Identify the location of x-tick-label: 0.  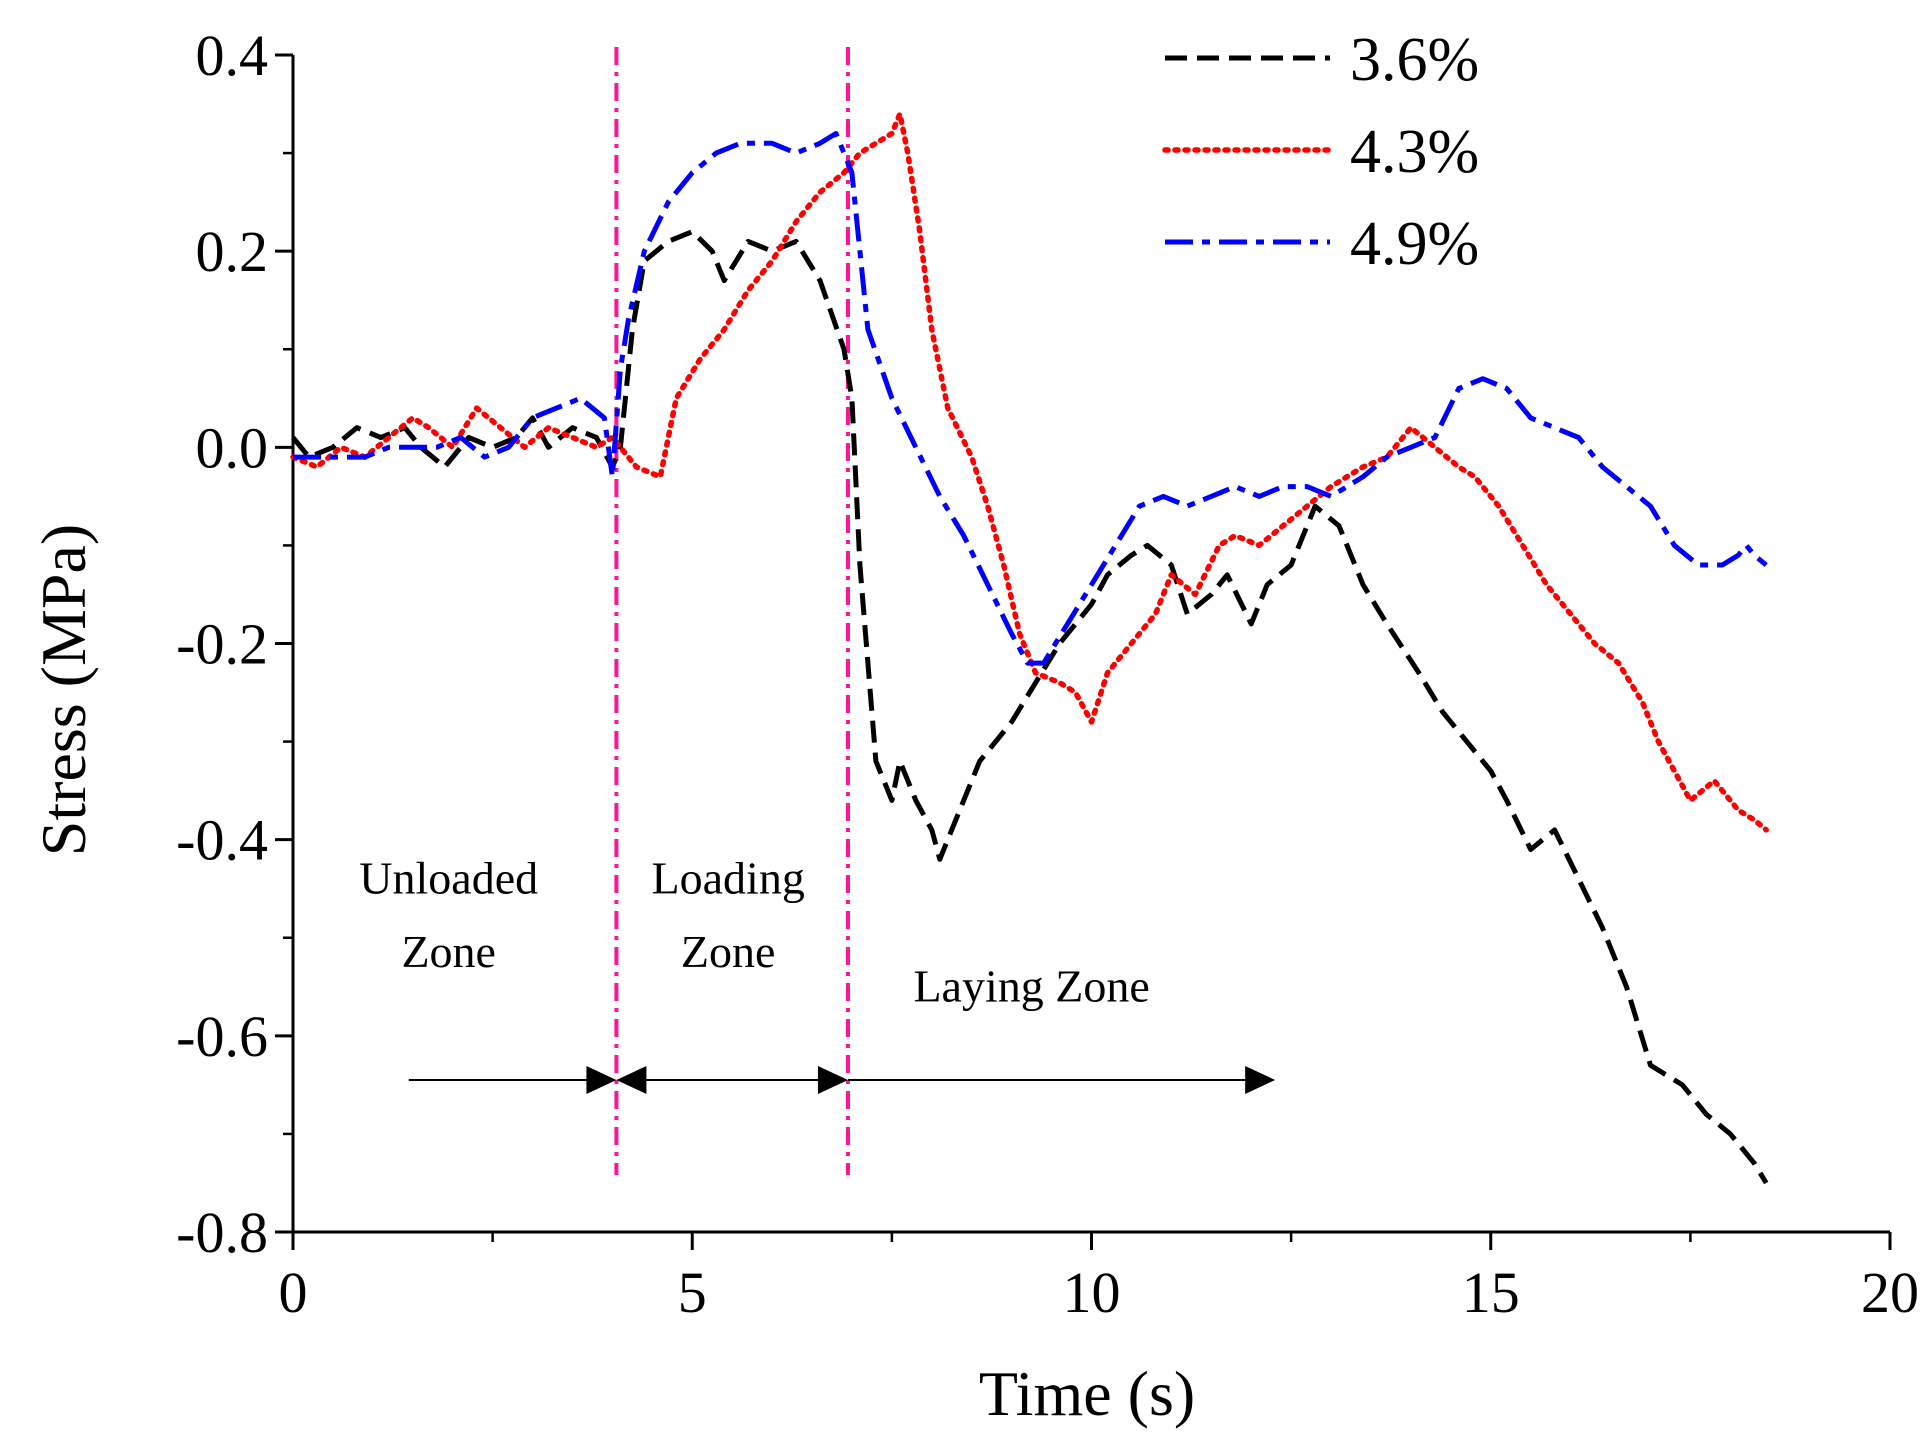
(293, 1292).